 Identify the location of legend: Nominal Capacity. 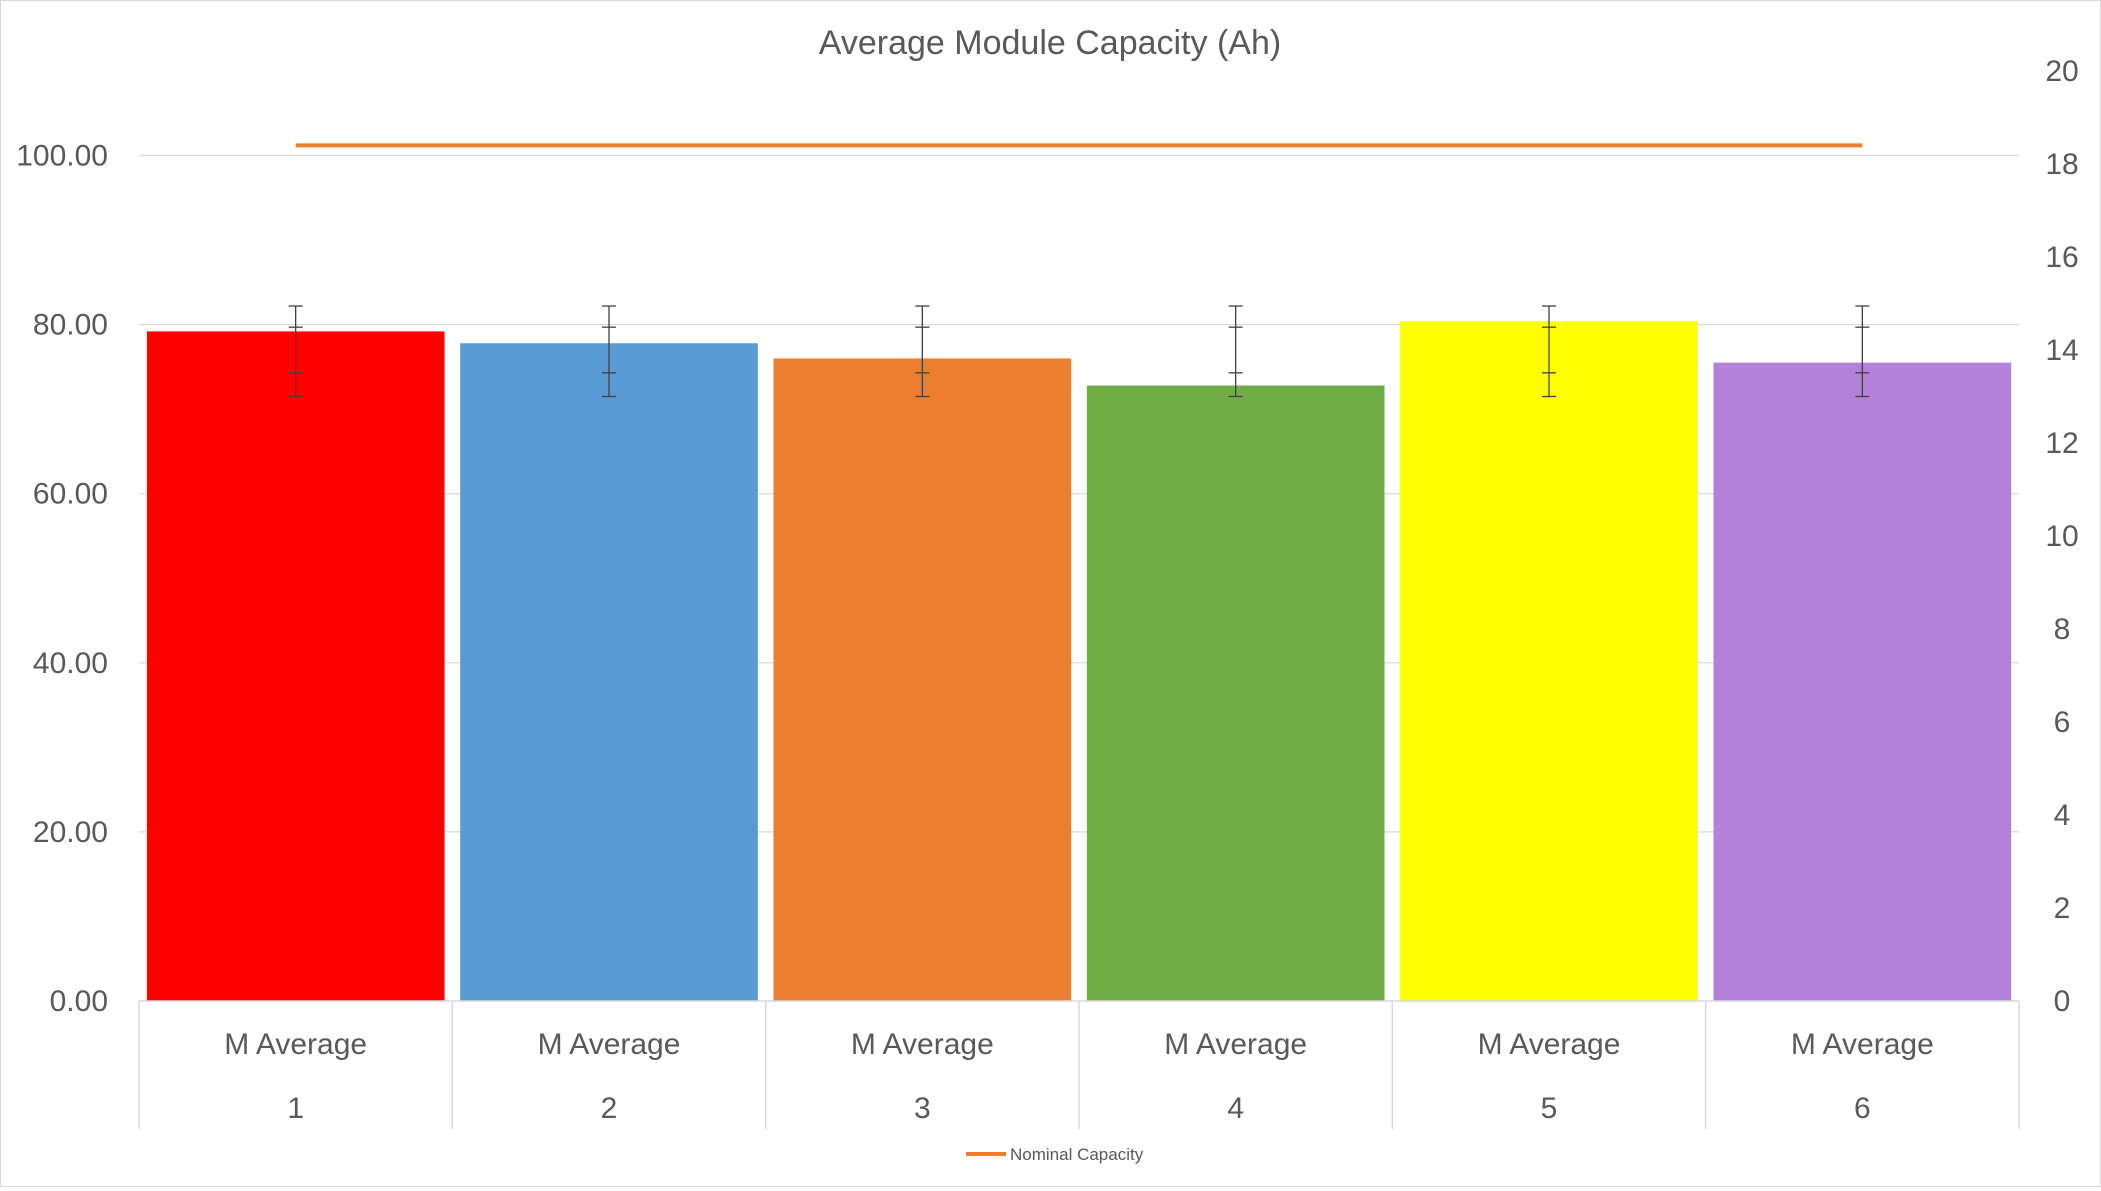
(1055, 1154).